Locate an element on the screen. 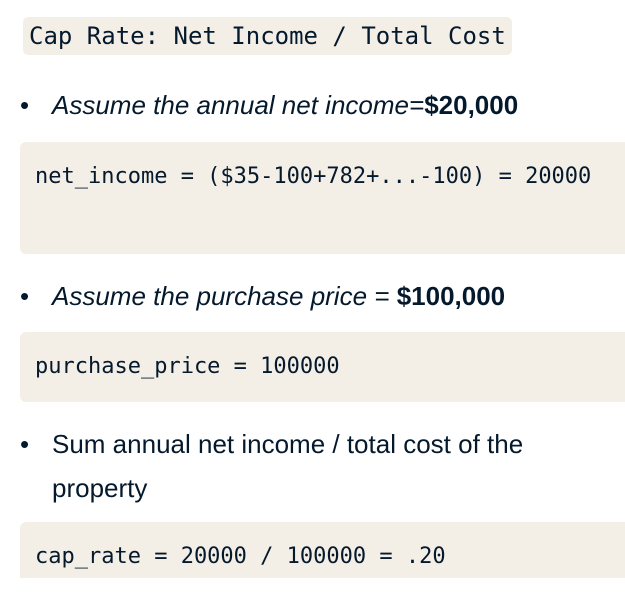 Image resolution: width=625 pixels, height=599 pixels. bullet-text: Assume the purchase price = $100,000 is located at coordinates (333, 296).